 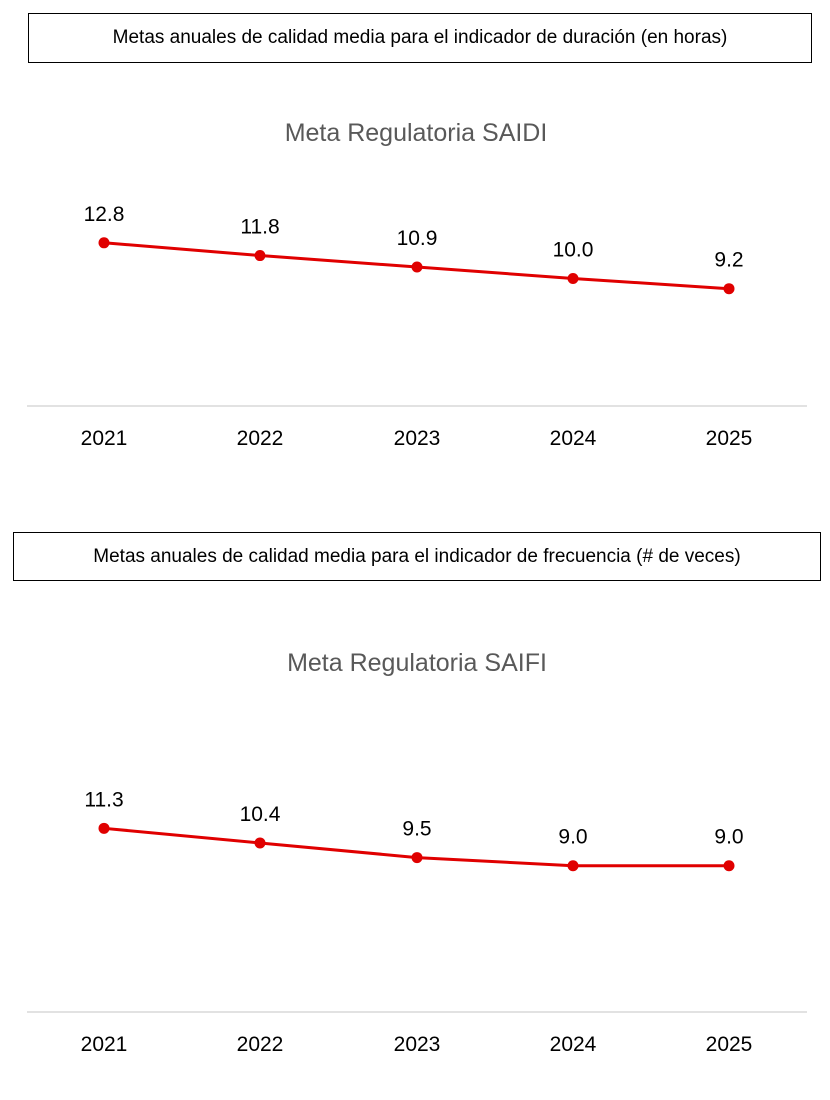 I want to click on data-label-2025: 9.2, so click(x=728, y=260).